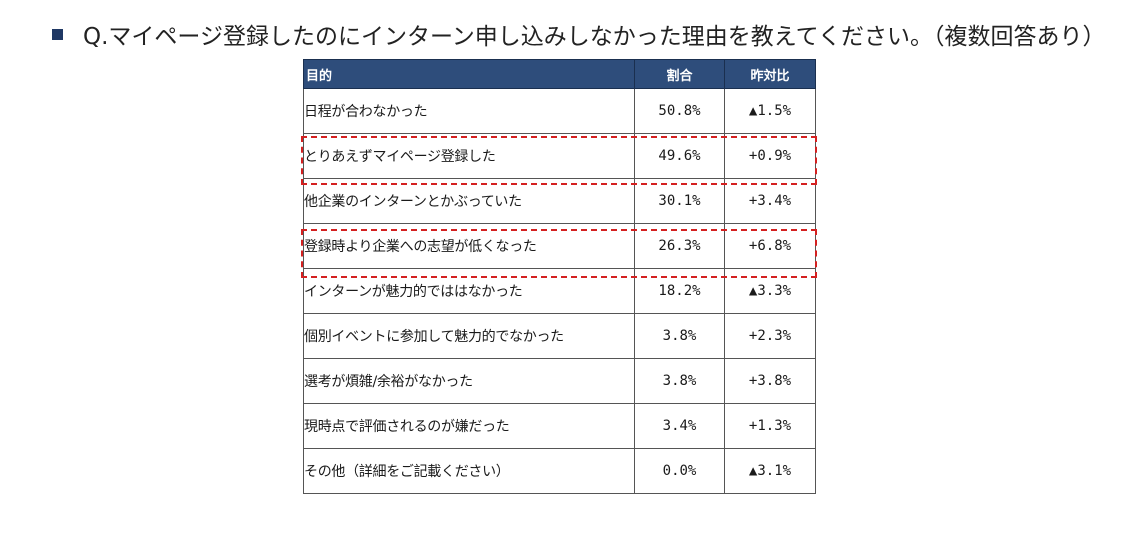  What do you see at coordinates (770, 336) in the screenshot?
I see `row-yoy: +2.3%` at bounding box center [770, 336].